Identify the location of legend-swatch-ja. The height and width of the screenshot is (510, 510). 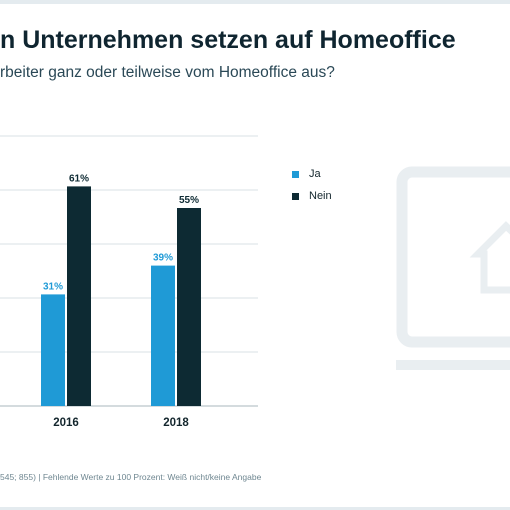
(295, 174).